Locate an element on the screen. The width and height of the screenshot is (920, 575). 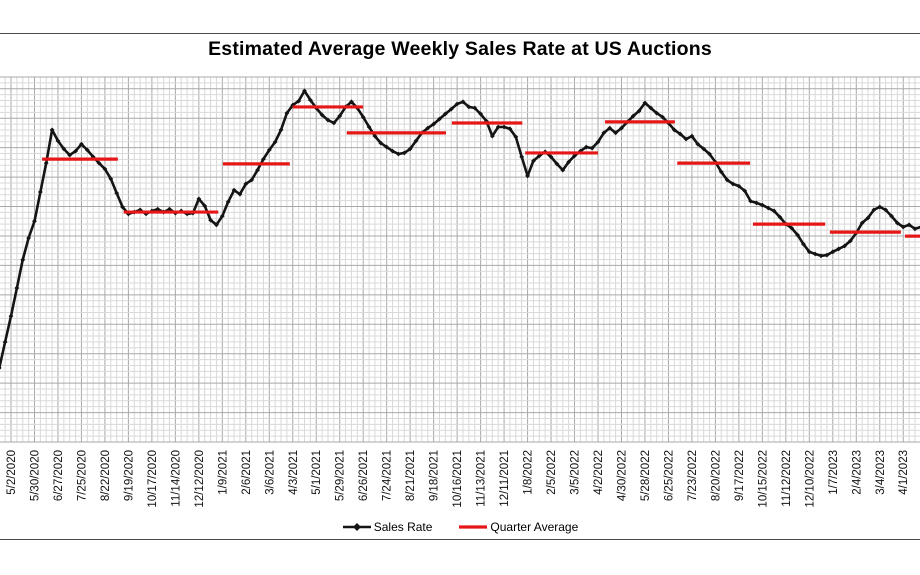
svg-text: 9/17/2022 is located at coordinates (740, 475).